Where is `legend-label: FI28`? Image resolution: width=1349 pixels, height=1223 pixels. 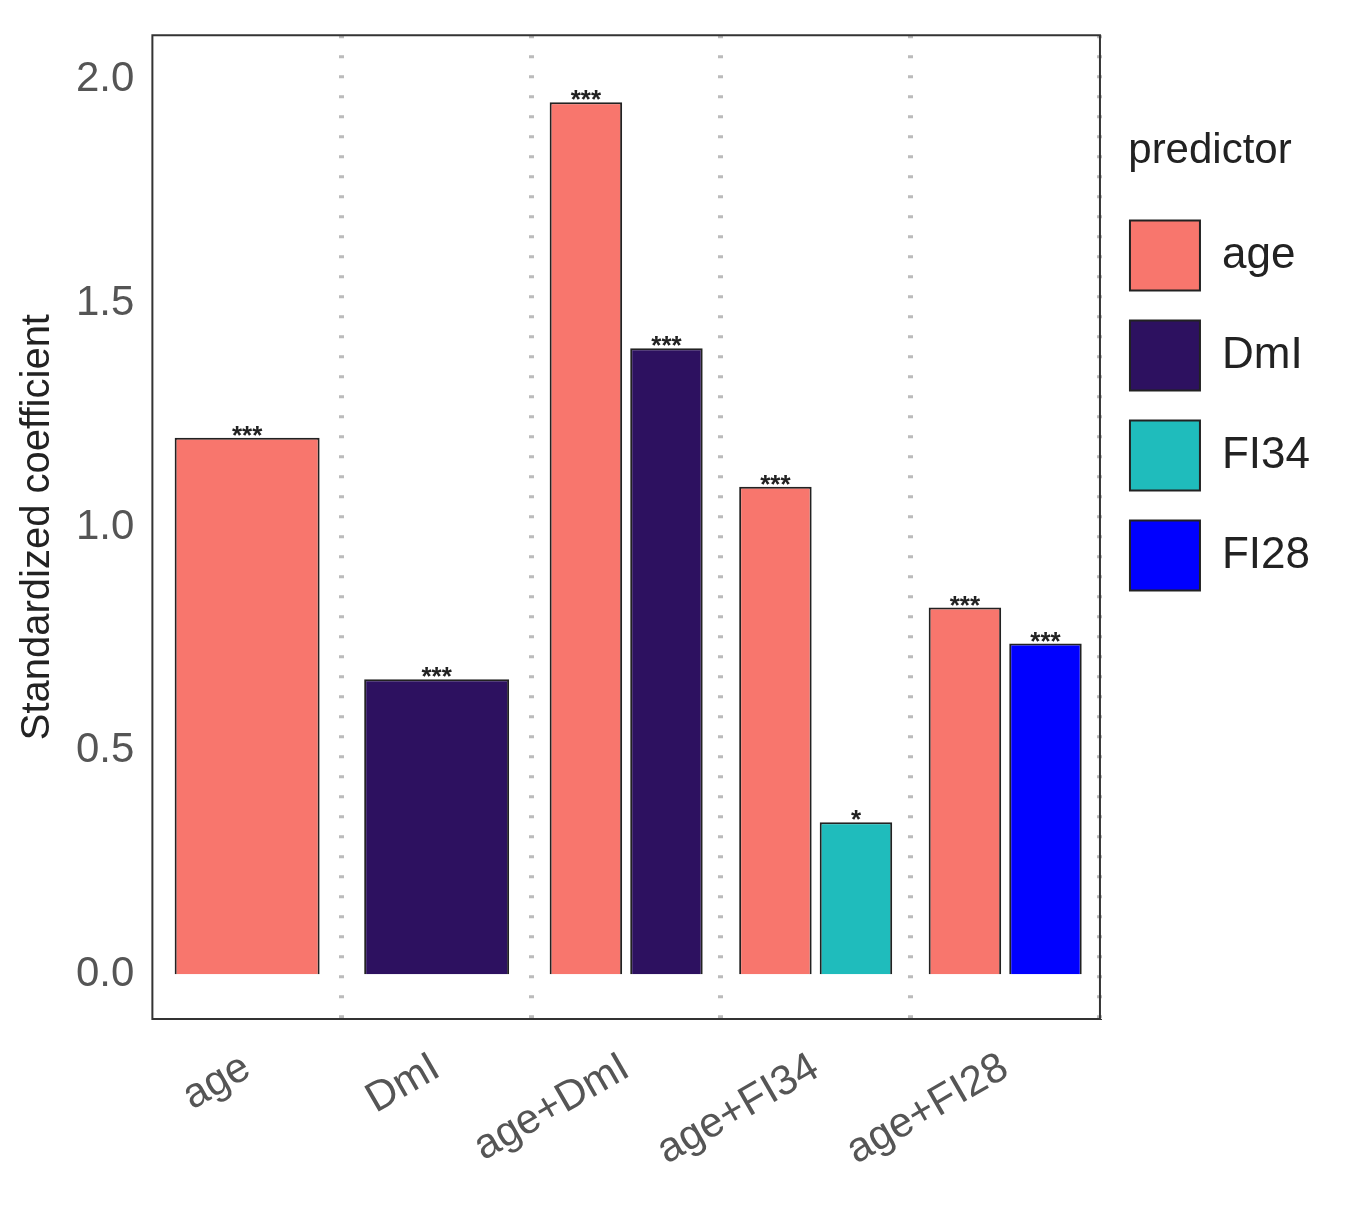
legend-label: FI28 is located at coordinates (1265, 552).